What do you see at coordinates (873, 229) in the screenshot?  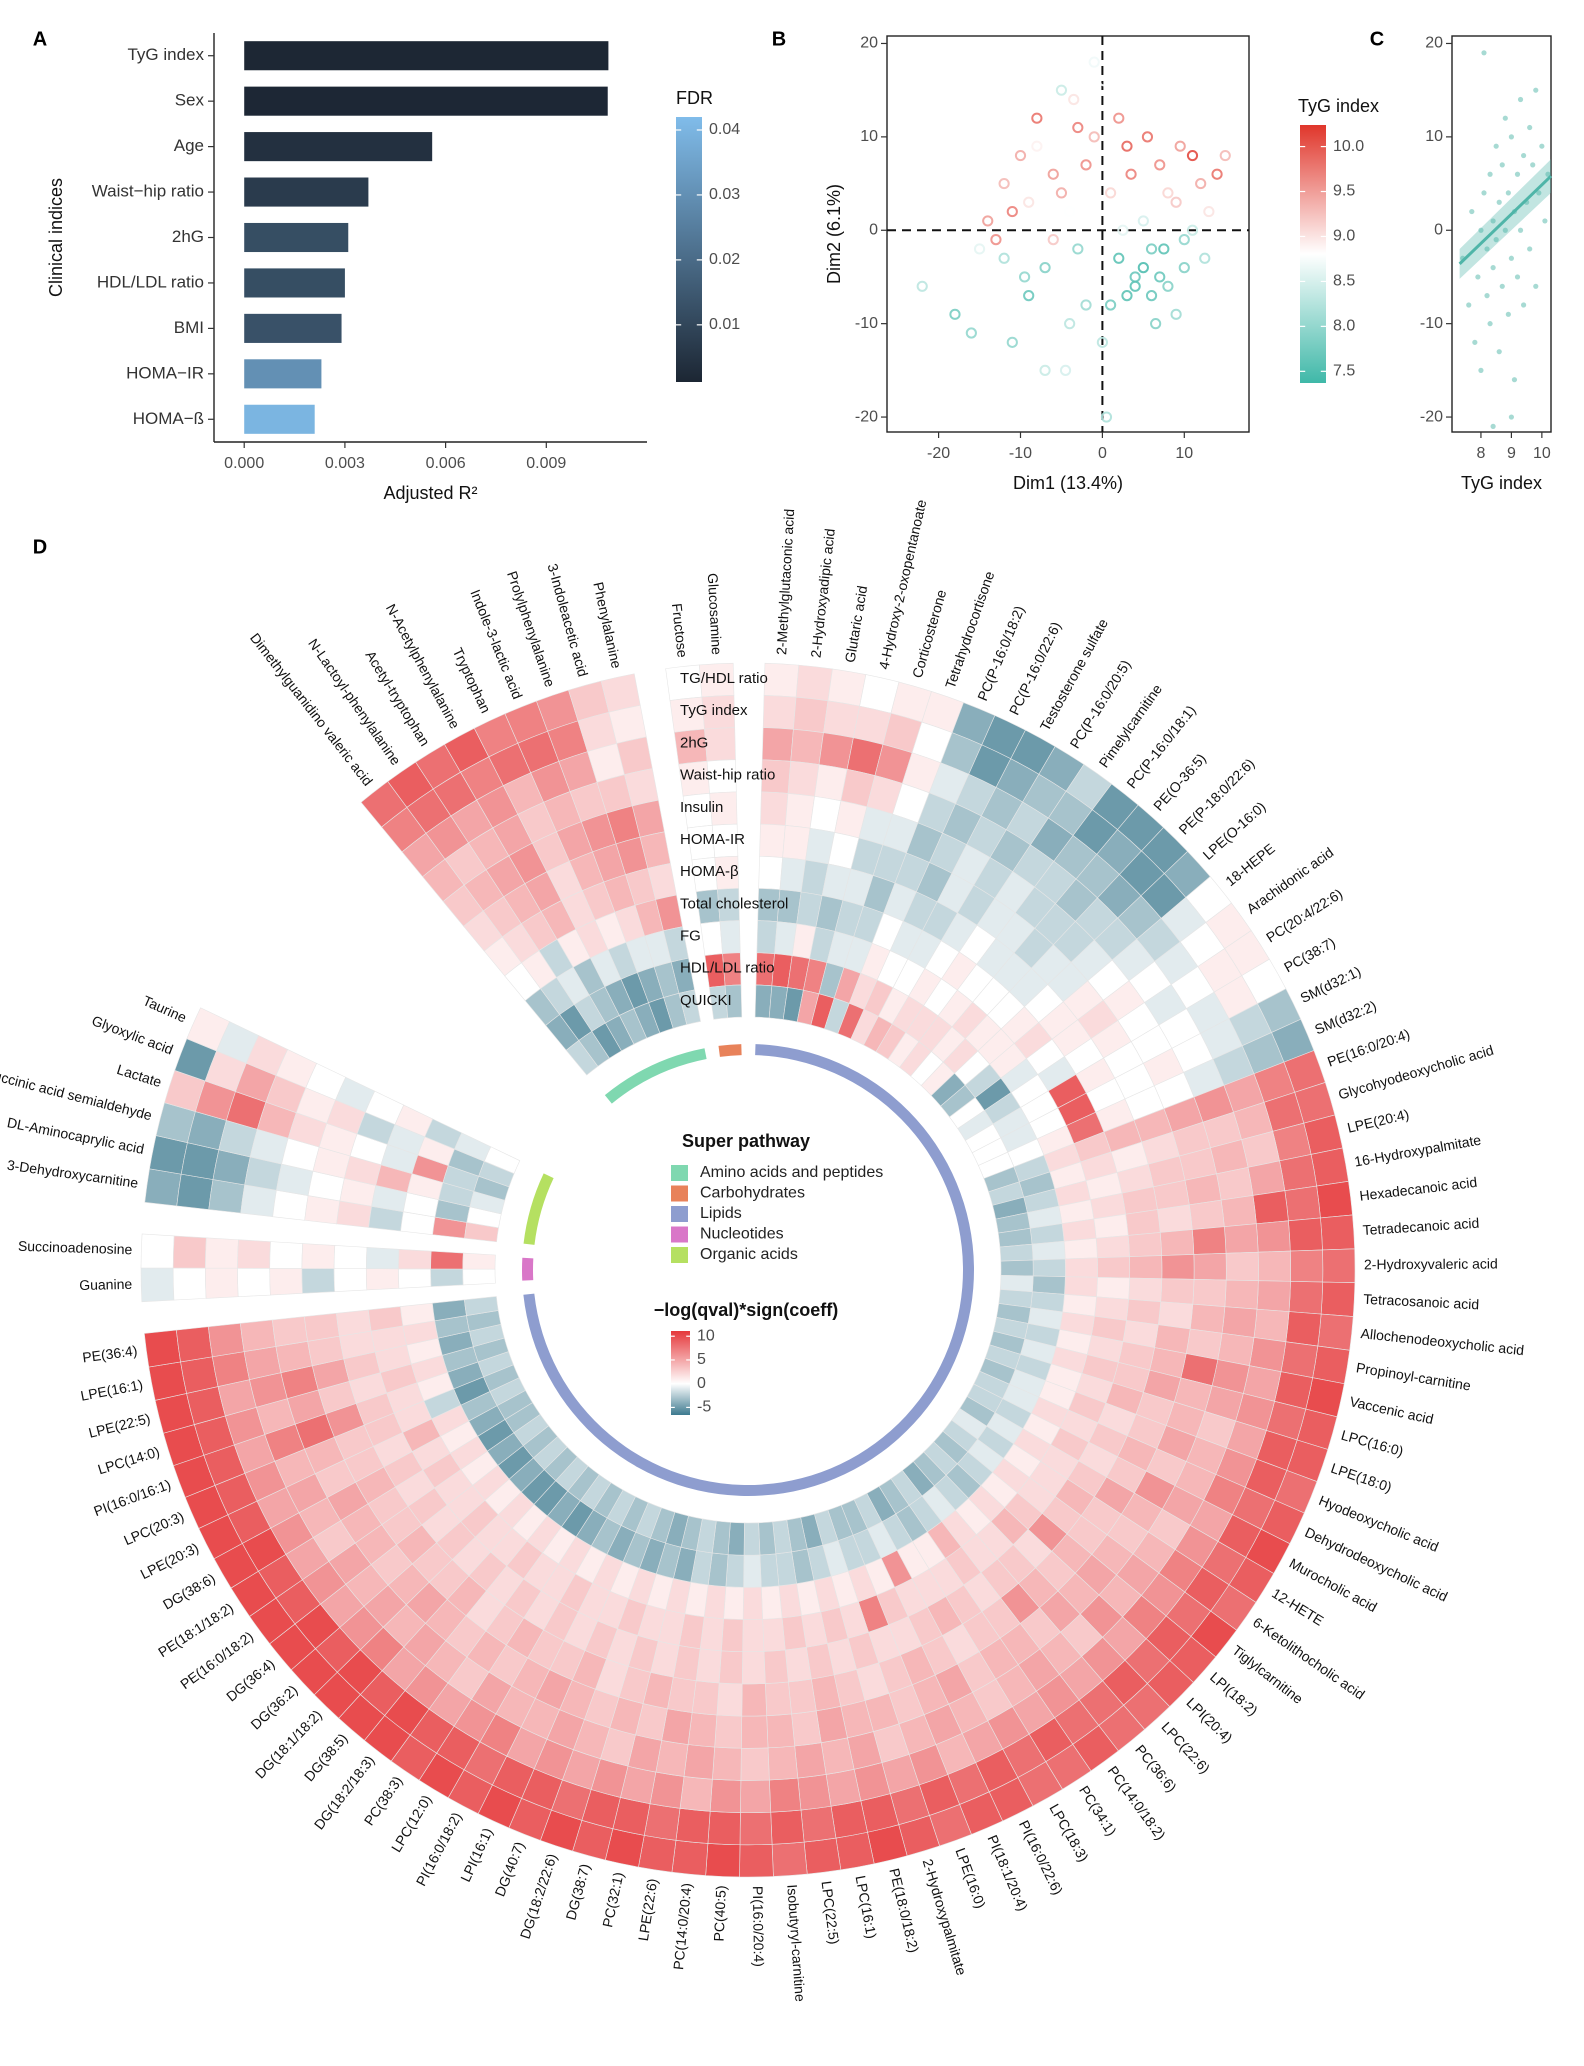 I see `y-tick-label: 0` at bounding box center [873, 229].